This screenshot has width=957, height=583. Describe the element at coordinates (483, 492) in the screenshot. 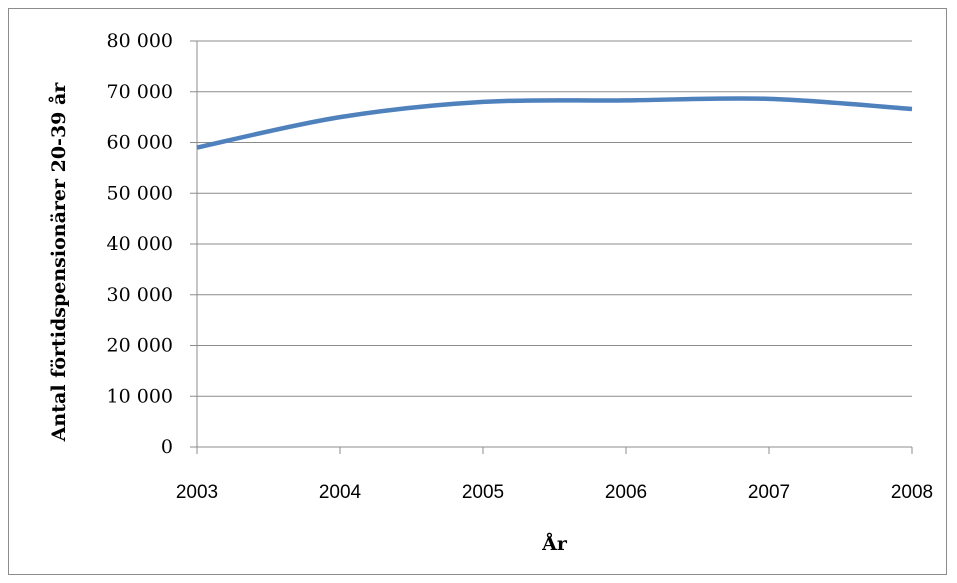

I see `x-tick-label-2005: 2005` at that location.